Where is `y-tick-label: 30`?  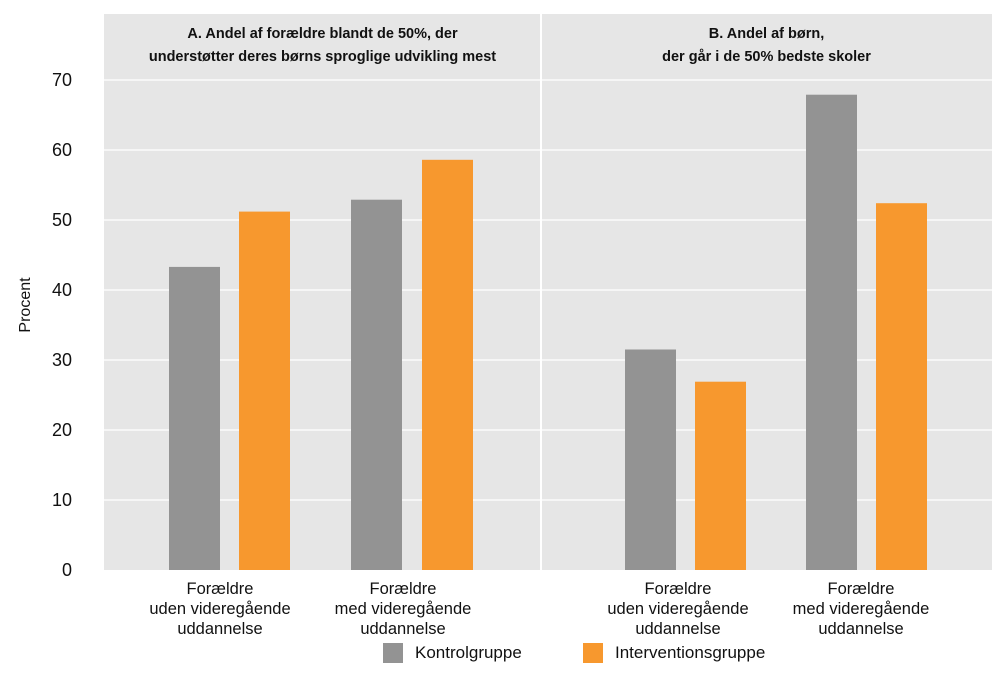 y-tick-label: 30 is located at coordinates (62, 360).